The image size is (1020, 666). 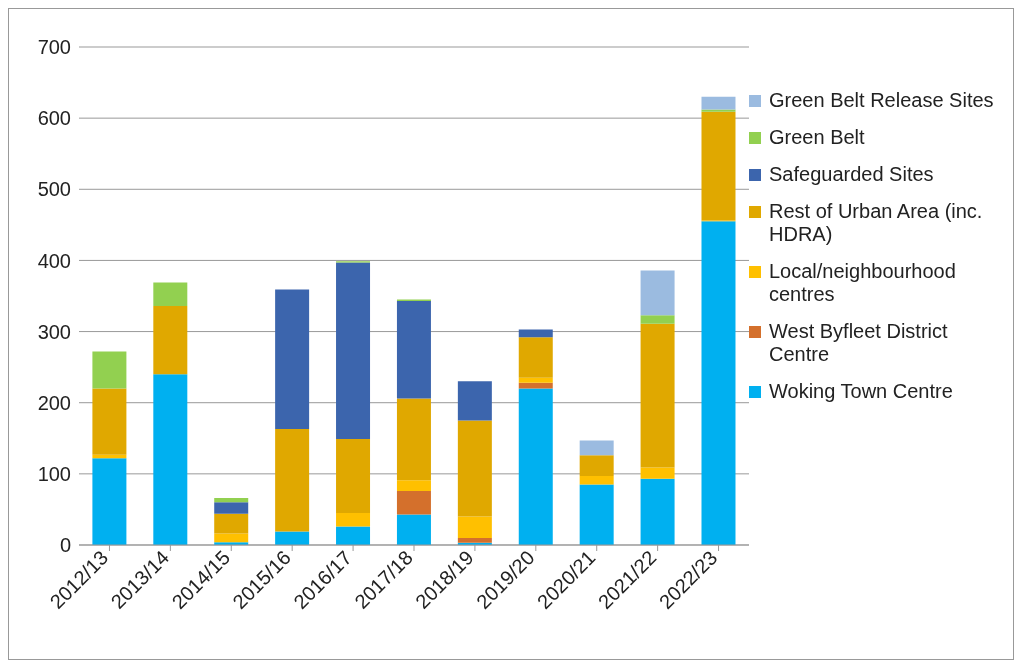 What do you see at coordinates (859, 343) in the screenshot?
I see `legend-label: West Byfleet District Centre` at bounding box center [859, 343].